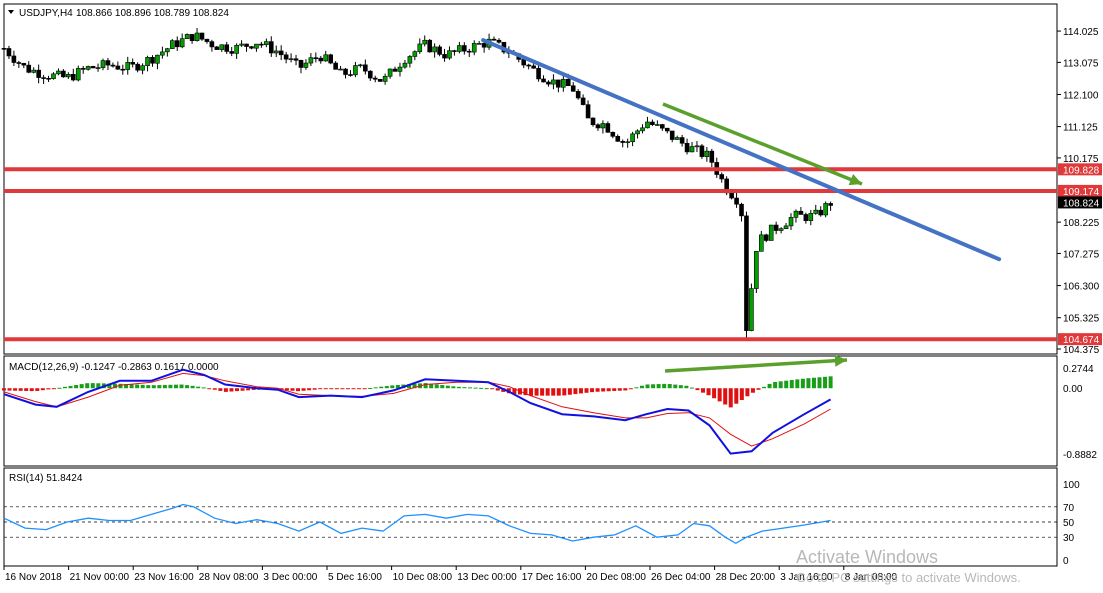  What do you see at coordinates (1081, 95) in the screenshot?
I see `price-tick-label: 112.100` at bounding box center [1081, 95].